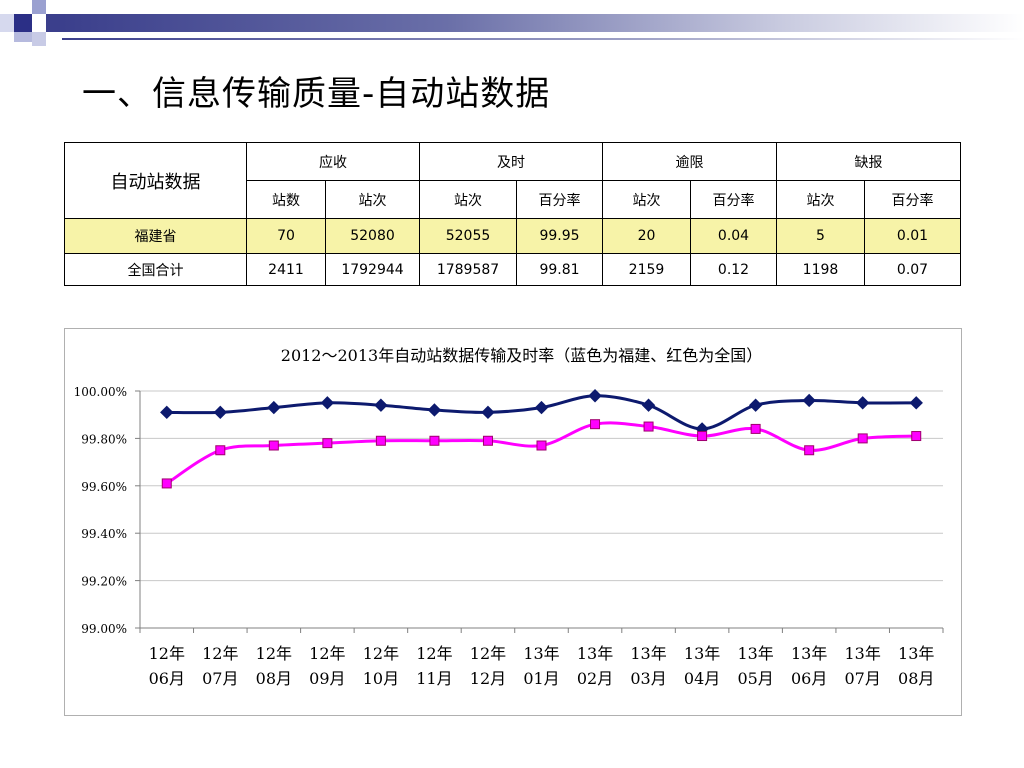 Image resolution: width=1024 pixels, height=768 pixels. I want to click on x-tick-label: 12月, so click(488, 678).